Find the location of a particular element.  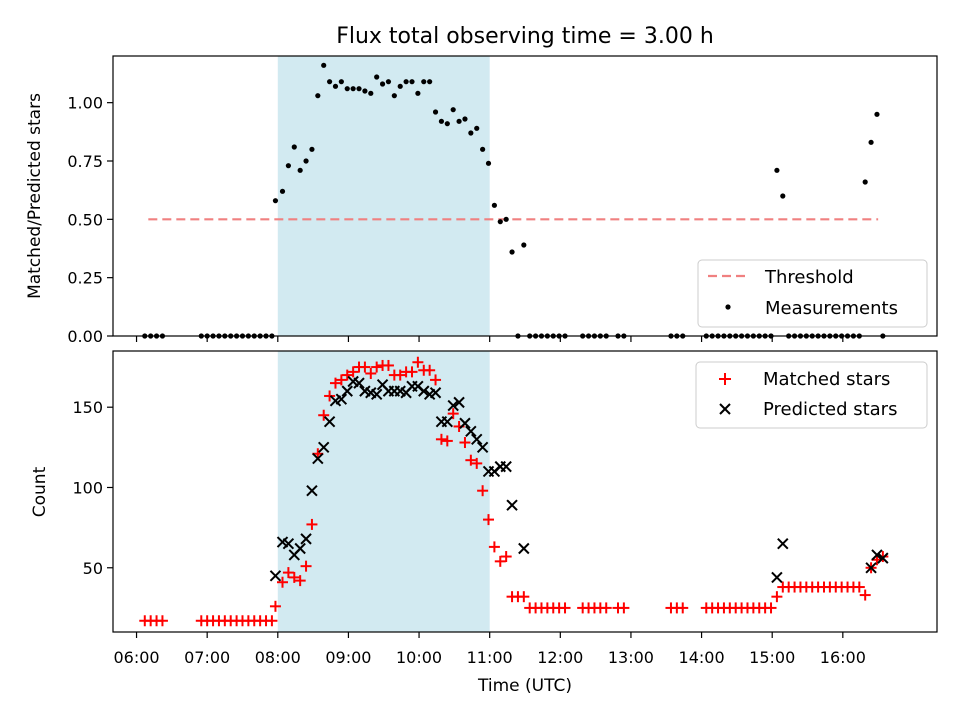

y-axis-label-bottom: Count is located at coordinates (40, 491).